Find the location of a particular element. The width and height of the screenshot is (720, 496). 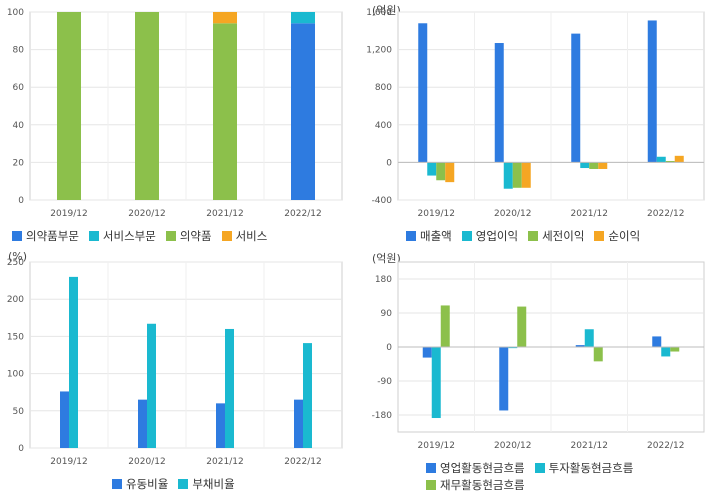

legend-label: 영업이익 is located at coordinates (497, 236).